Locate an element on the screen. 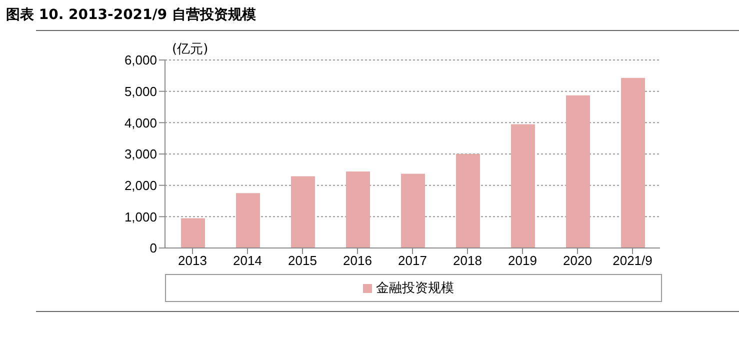  x-tick-label: 2016 is located at coordinates (357, 260).